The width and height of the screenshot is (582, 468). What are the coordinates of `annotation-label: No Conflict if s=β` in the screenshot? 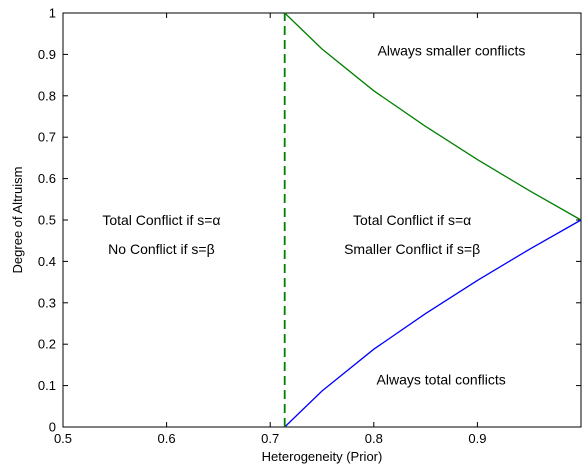 It's located at (161, 249).